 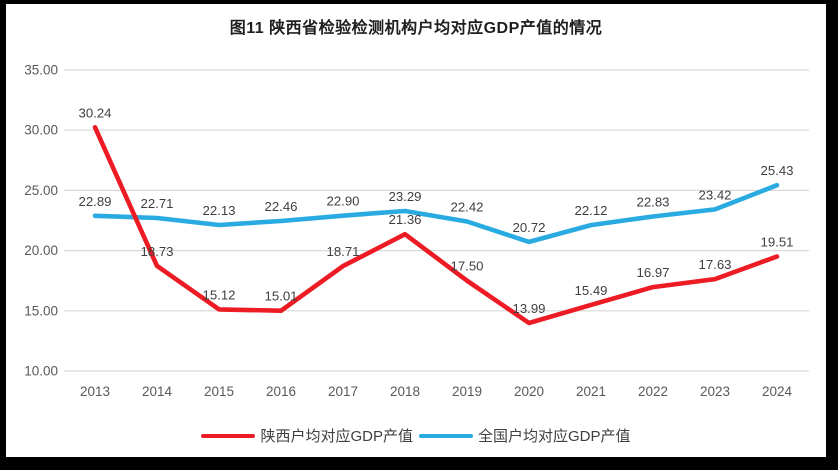 What do you see at coordinates (41, 130) in the screenshot?
I see `y-tick-label: 30.00` at bounding box center [41, 130].